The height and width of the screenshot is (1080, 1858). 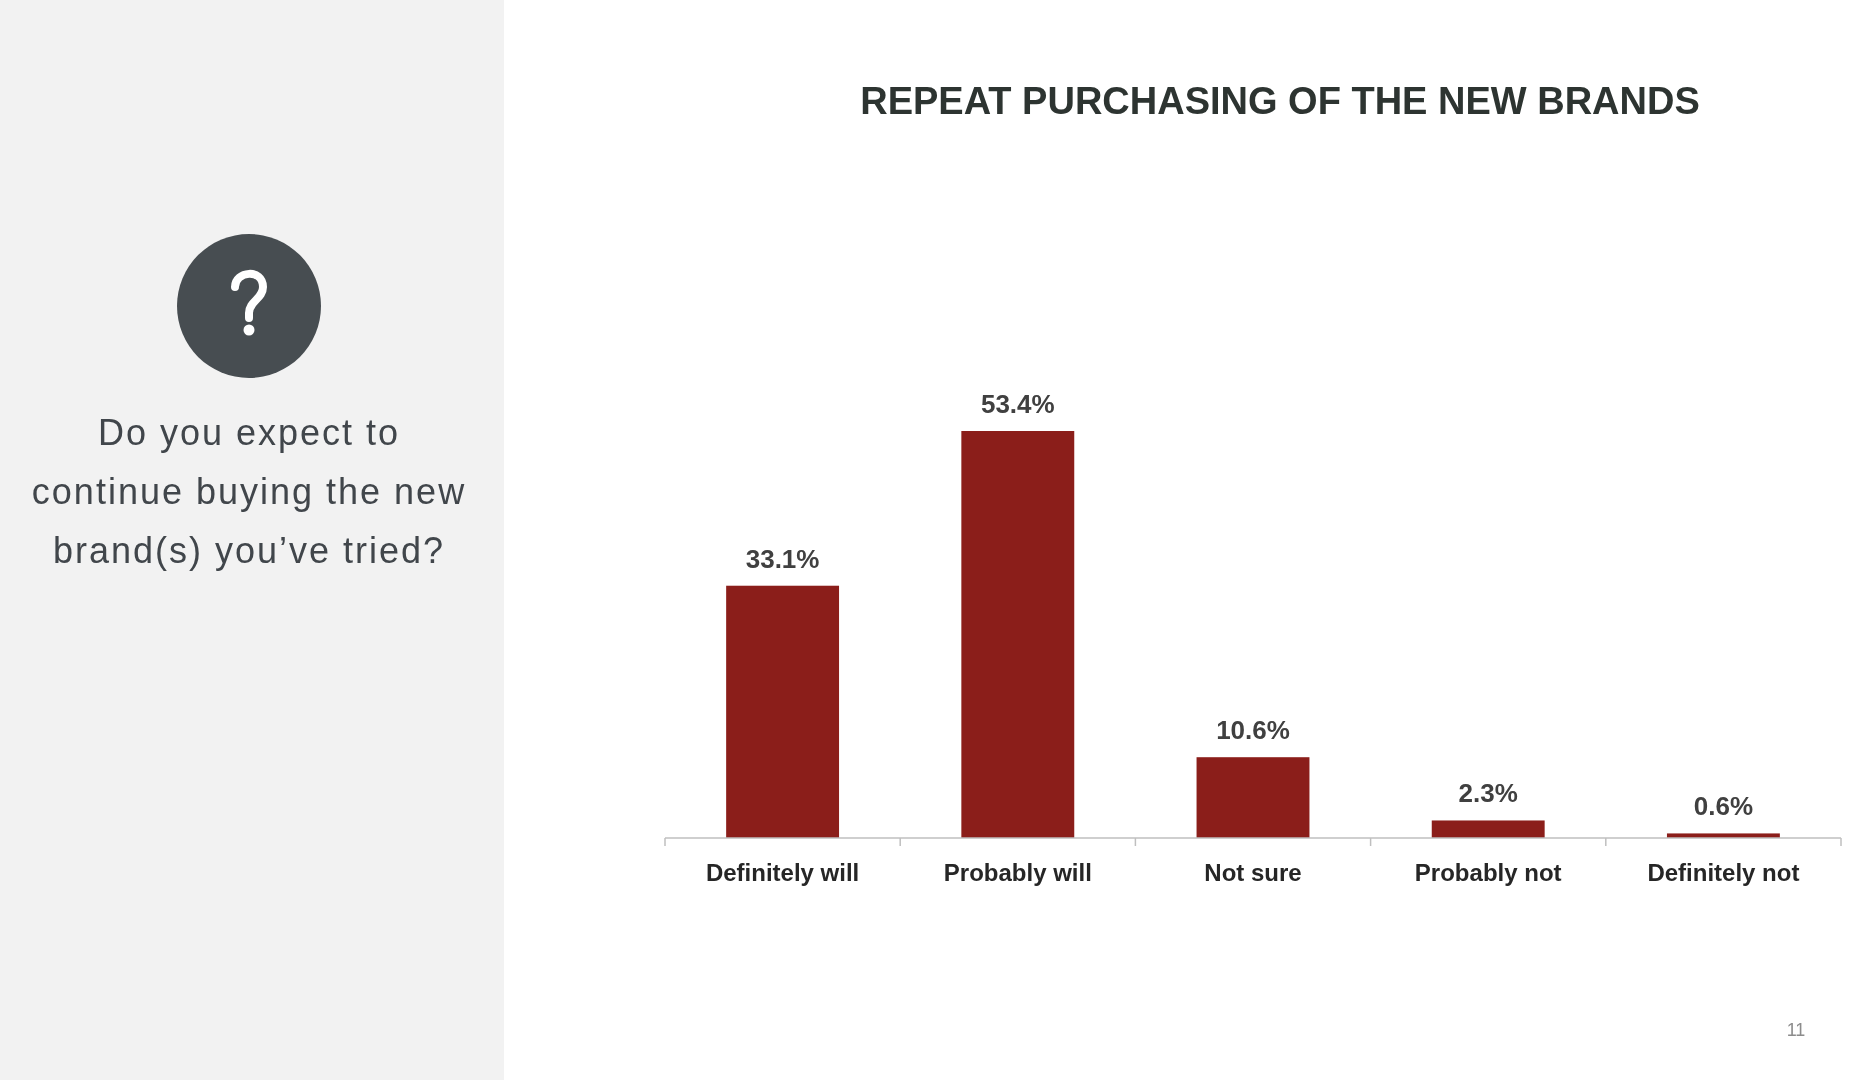 I want to click on data-label: 53.4%, so click(x=1017, y=404).